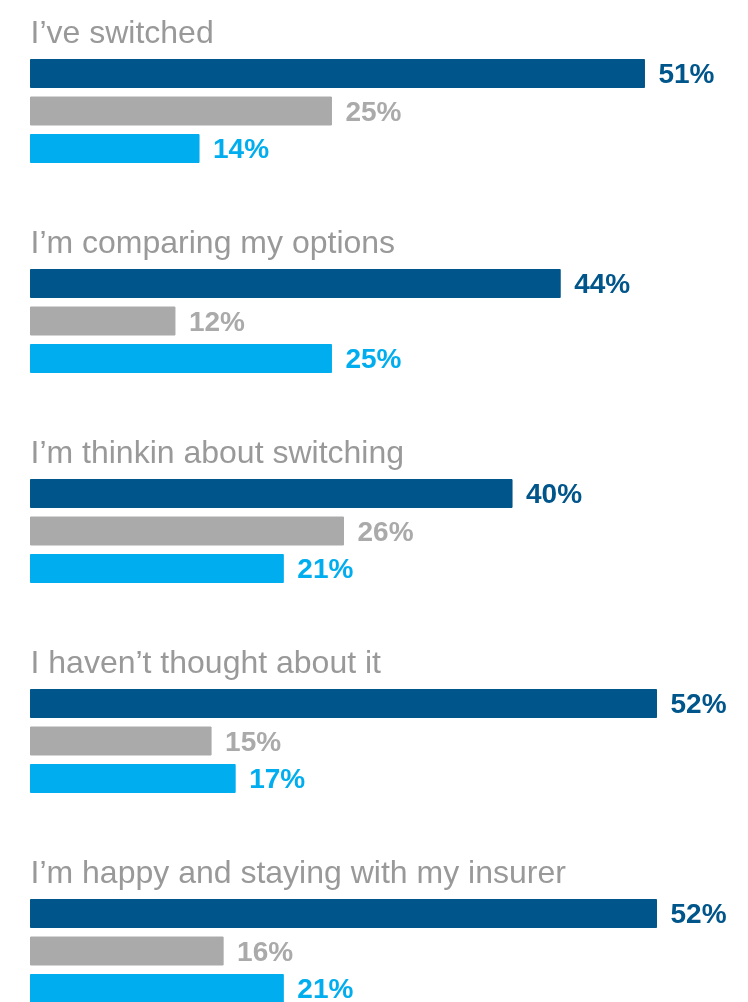 The width and height of the screenshot is (748, 1002). I want to click on y-tick-label: I’m thinkin about switching, so click(217, 451).